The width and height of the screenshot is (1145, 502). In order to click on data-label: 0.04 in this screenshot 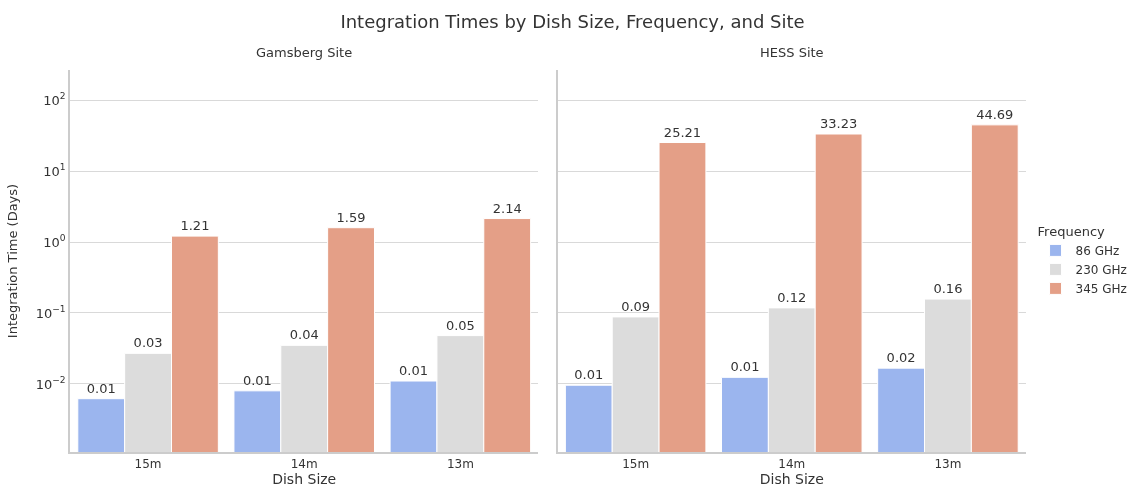, I will do `click(304, 335)`.